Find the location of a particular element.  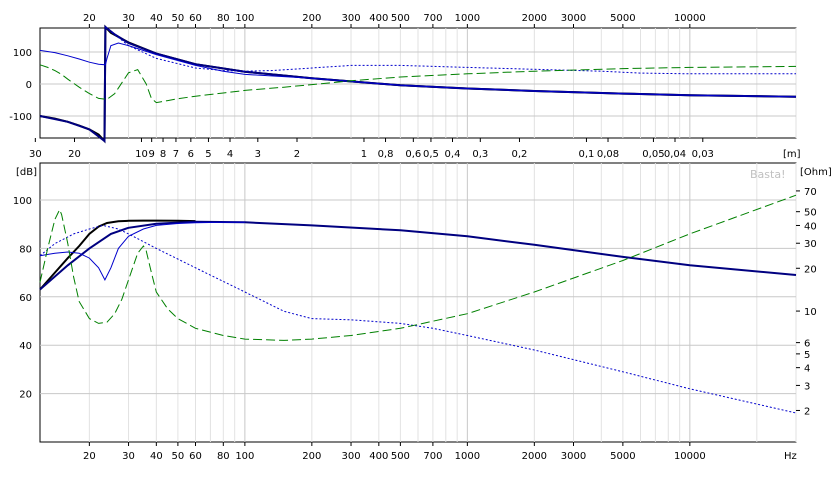

wavelength-tick-label: 0,1 is located at coordinates (587, 154).